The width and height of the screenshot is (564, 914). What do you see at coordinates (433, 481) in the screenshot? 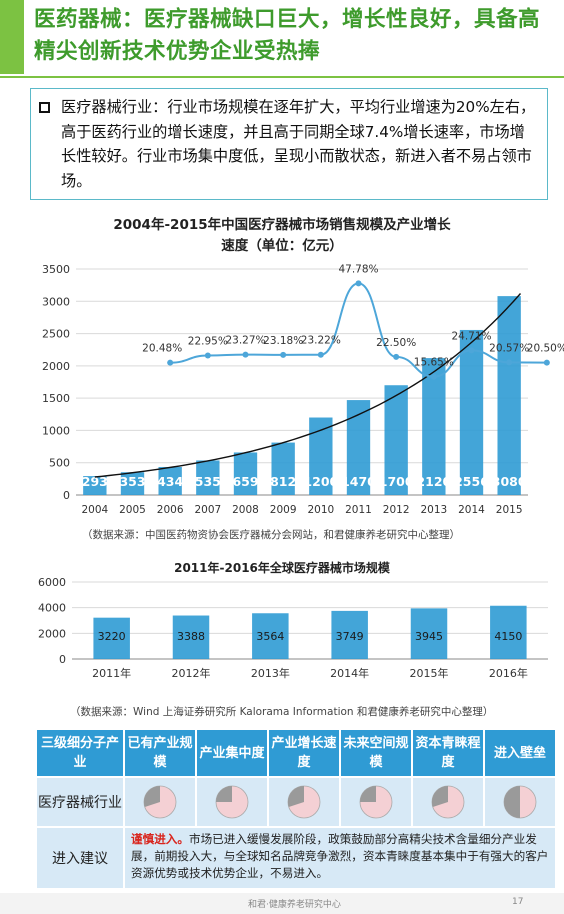
I see `bar-value-label: 2120` at bounding box center [433, 481].